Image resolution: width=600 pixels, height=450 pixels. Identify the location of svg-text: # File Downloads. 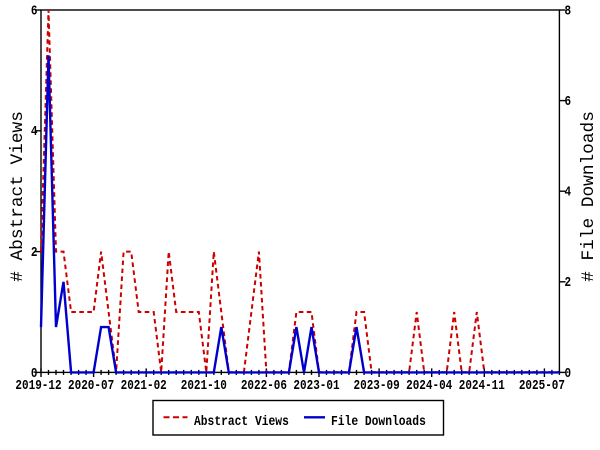
(589, 196).